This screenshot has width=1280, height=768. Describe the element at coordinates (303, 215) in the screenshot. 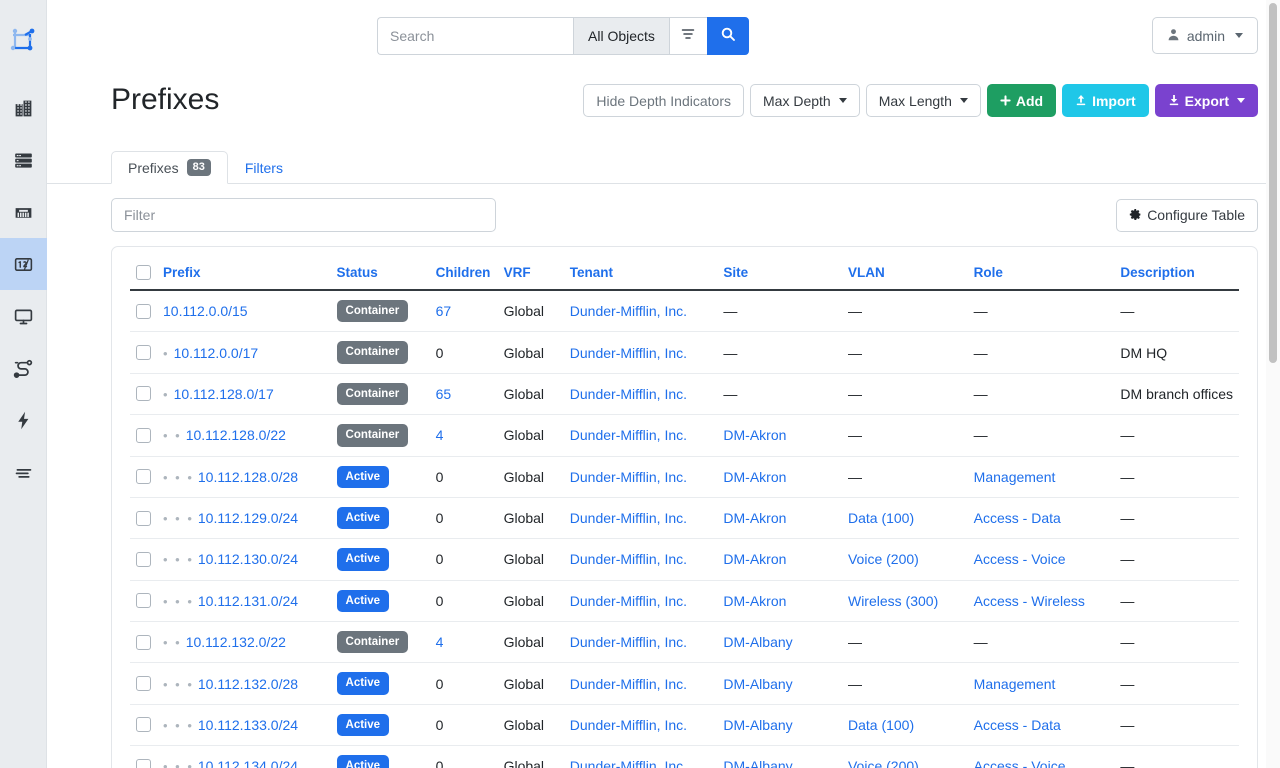

I see `table-filter-input` at that location.